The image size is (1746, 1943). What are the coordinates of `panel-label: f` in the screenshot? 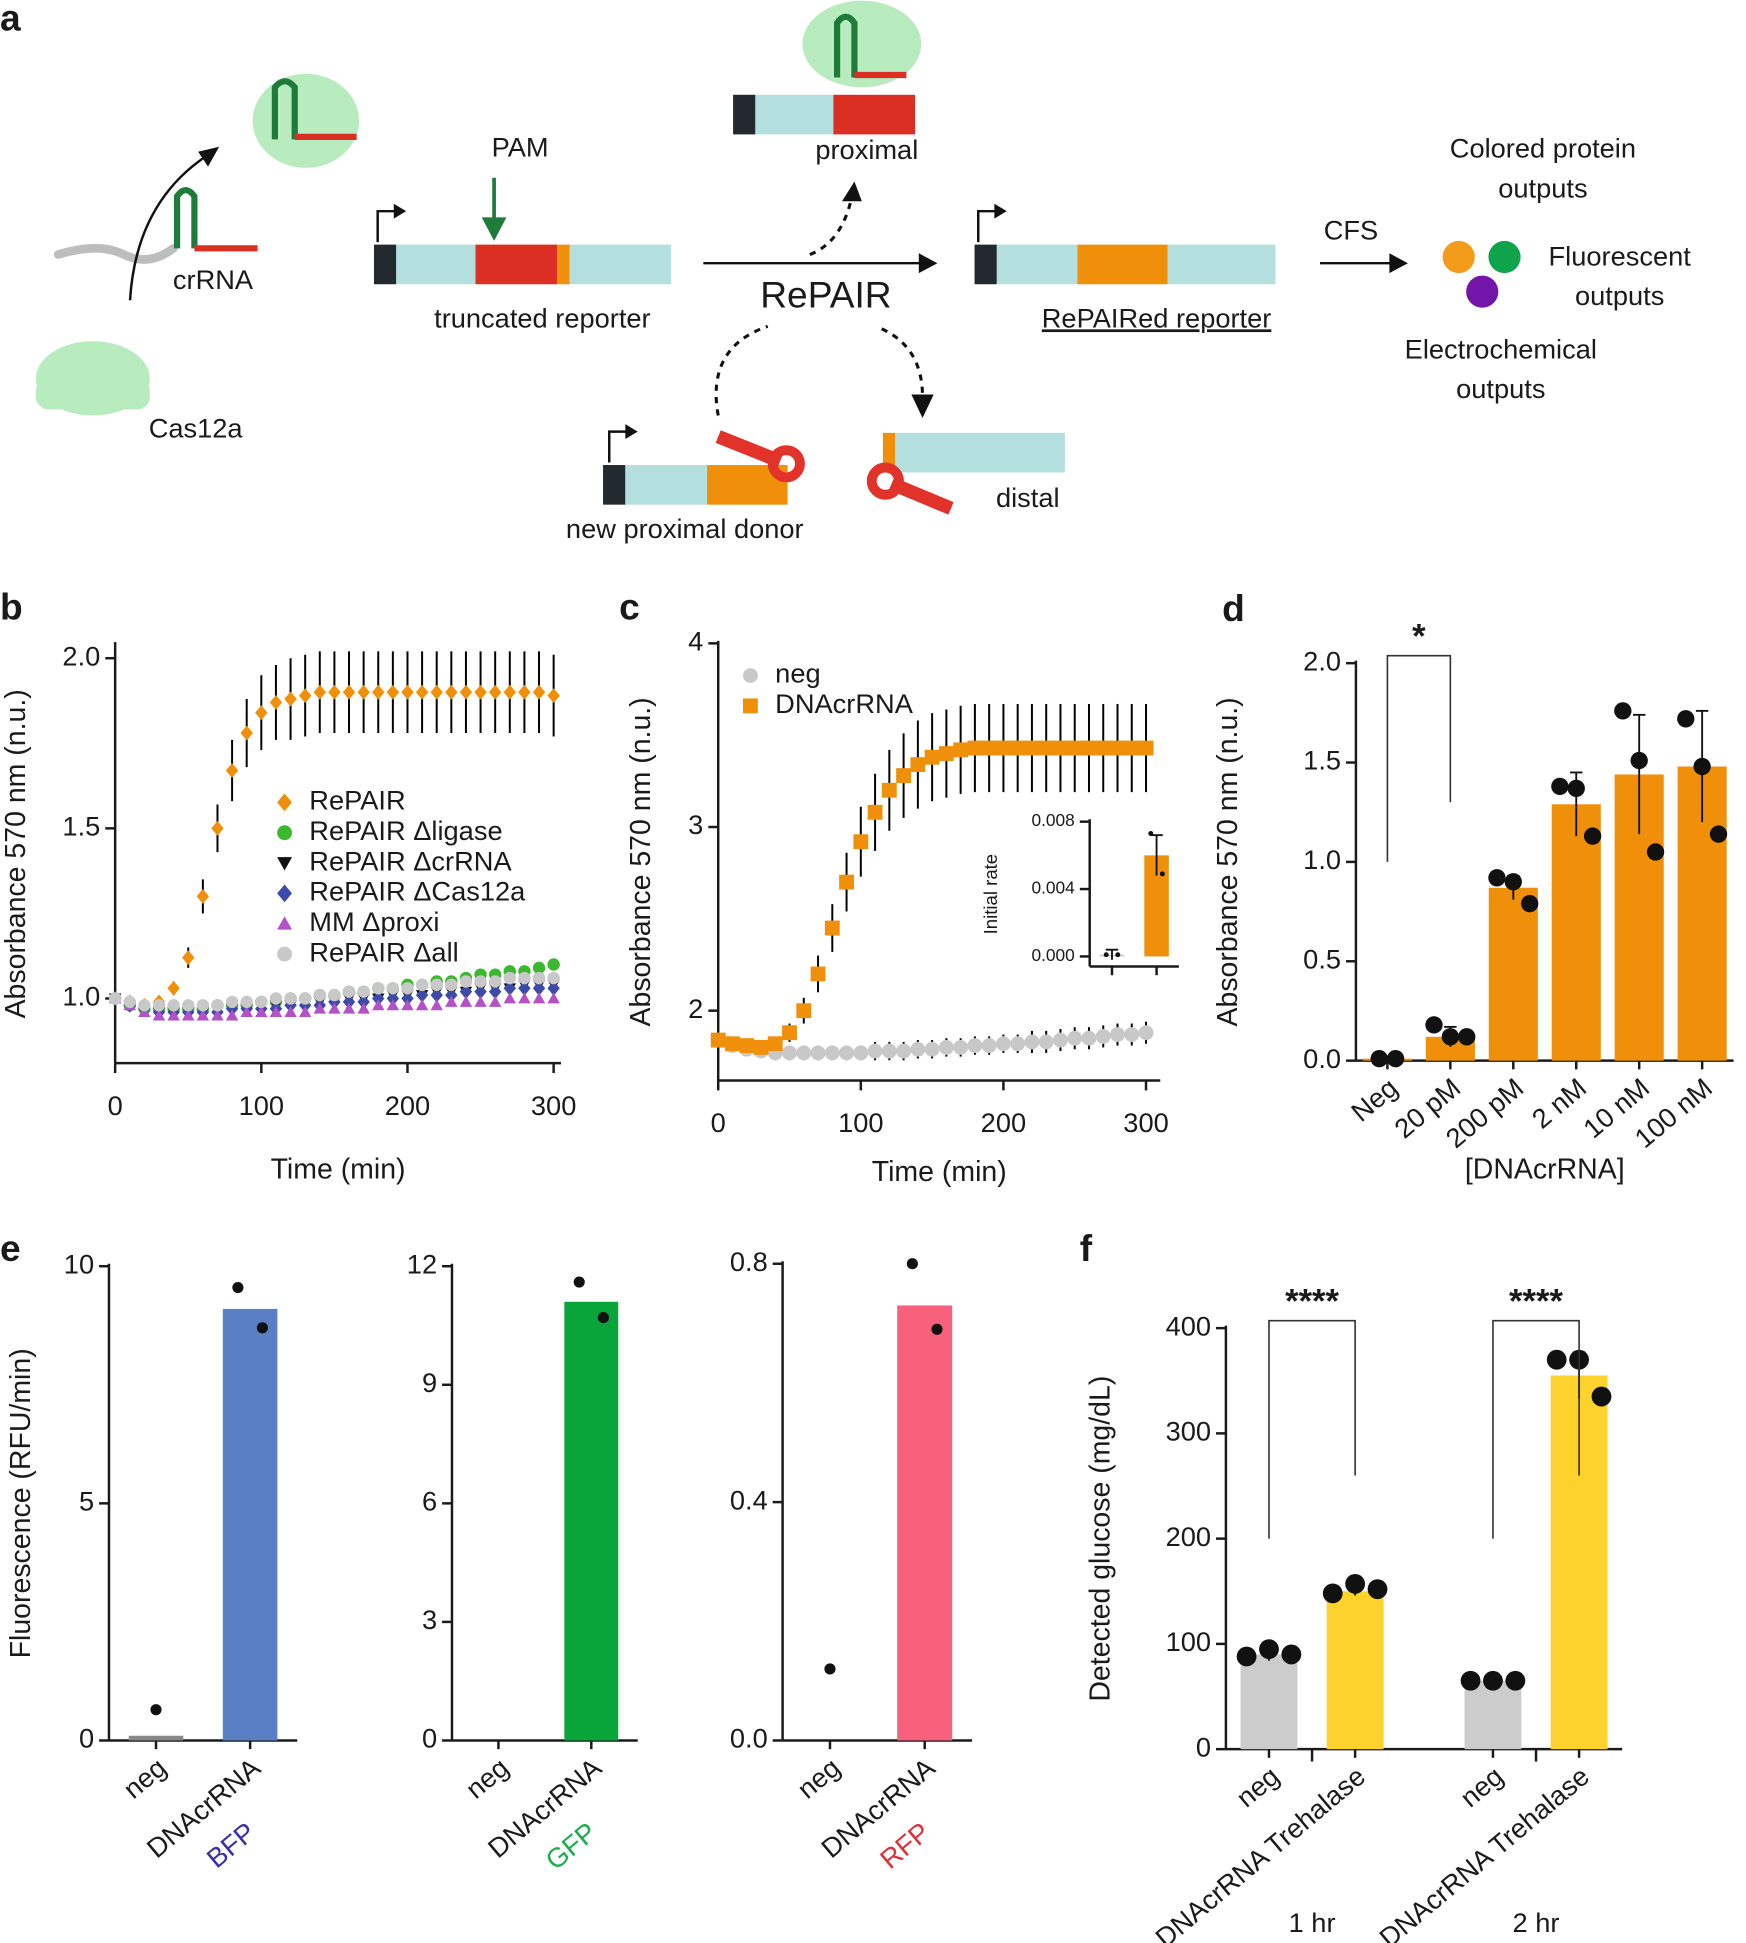 It's located at (1086, 1248).